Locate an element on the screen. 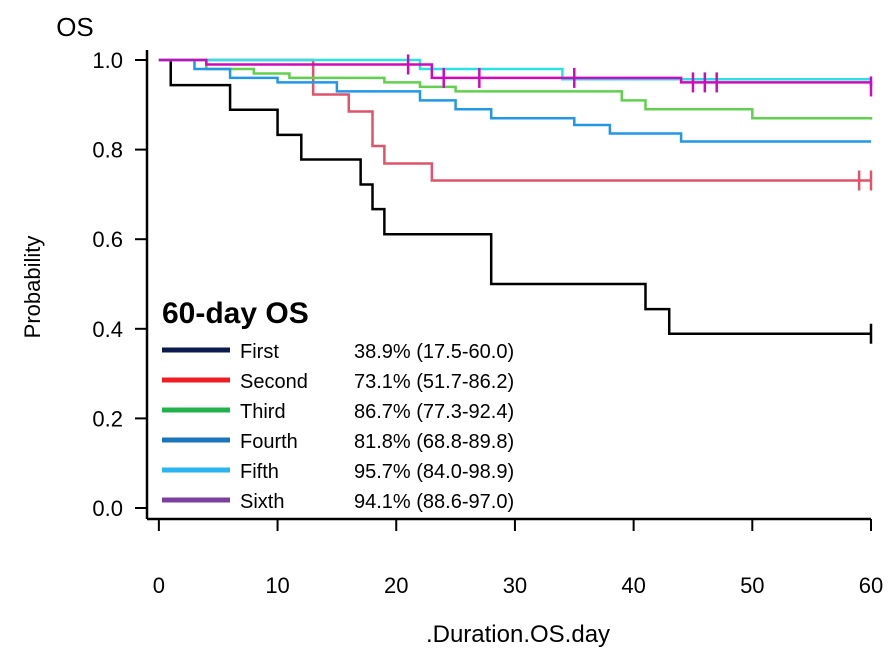 The width and height of the screenshot is (891, 657). legend-series-estimate: 73.1% (51.7-86.2) is located at coordinates (434, 382).